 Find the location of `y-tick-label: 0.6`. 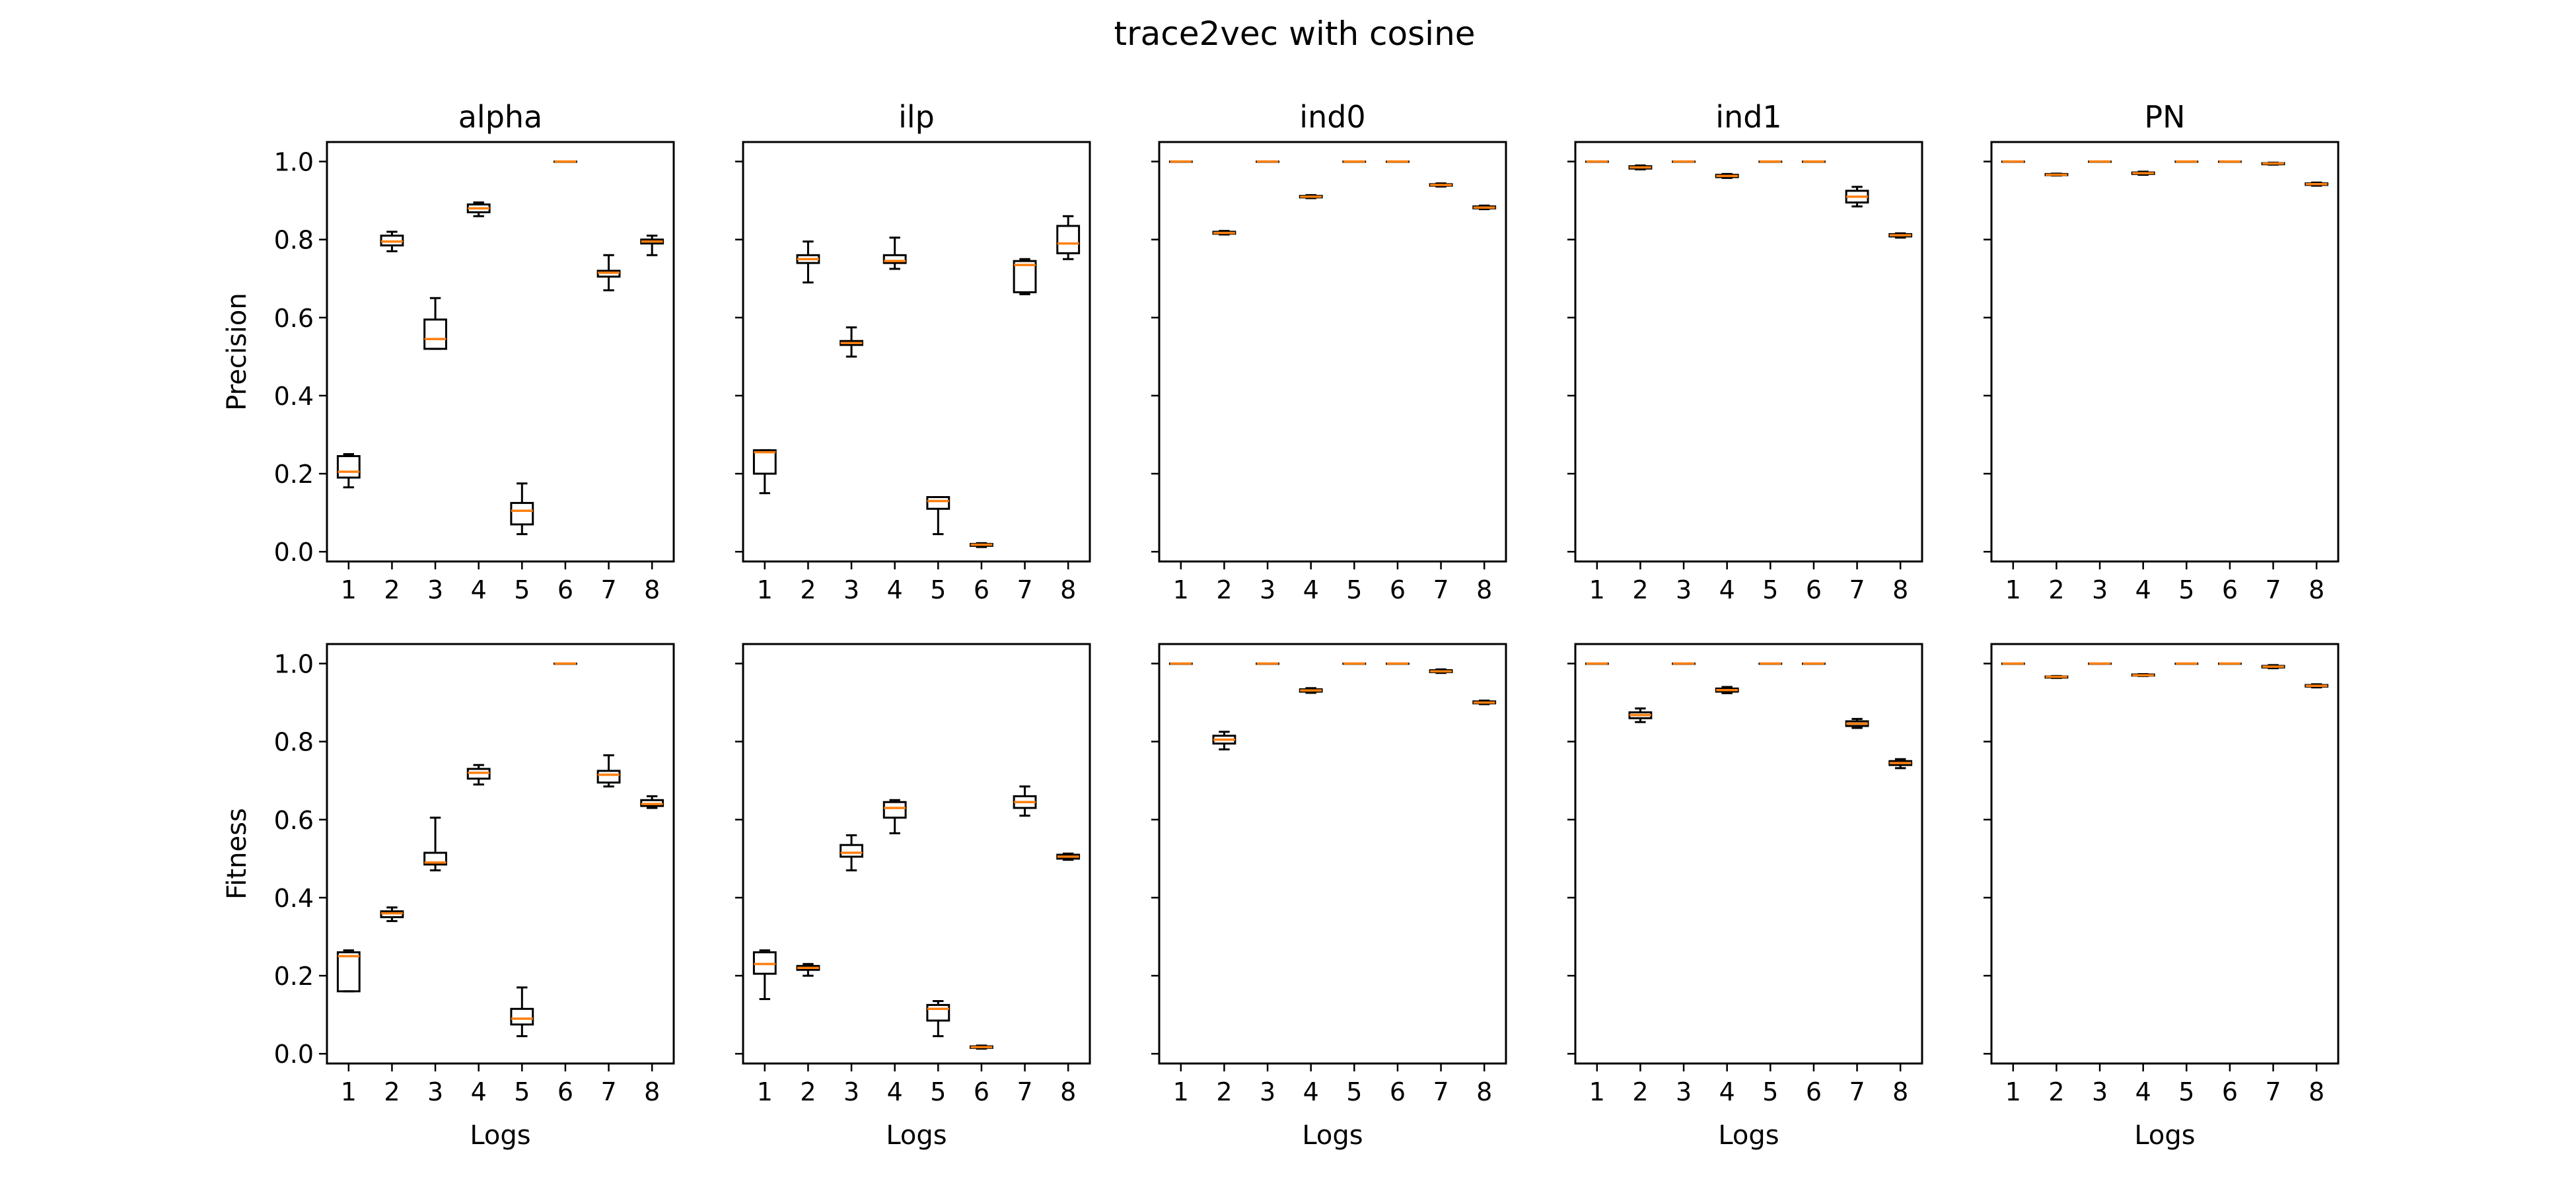

y-tick-label: 0.6 is located at coordinates (294, 318).